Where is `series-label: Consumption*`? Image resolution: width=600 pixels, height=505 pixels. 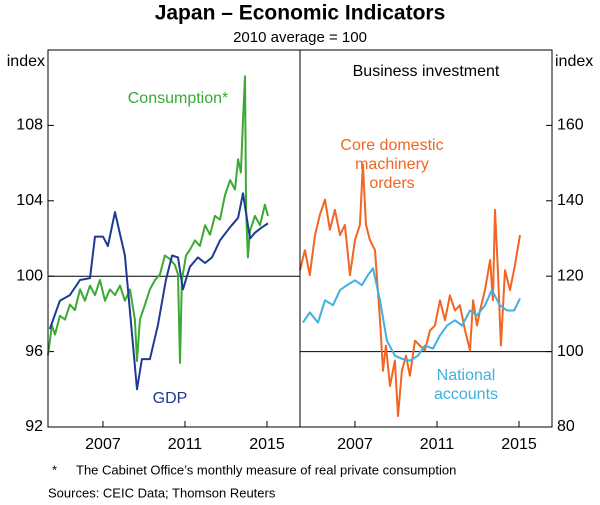
series-label: Consumption* is located at coordinates (178, 98).